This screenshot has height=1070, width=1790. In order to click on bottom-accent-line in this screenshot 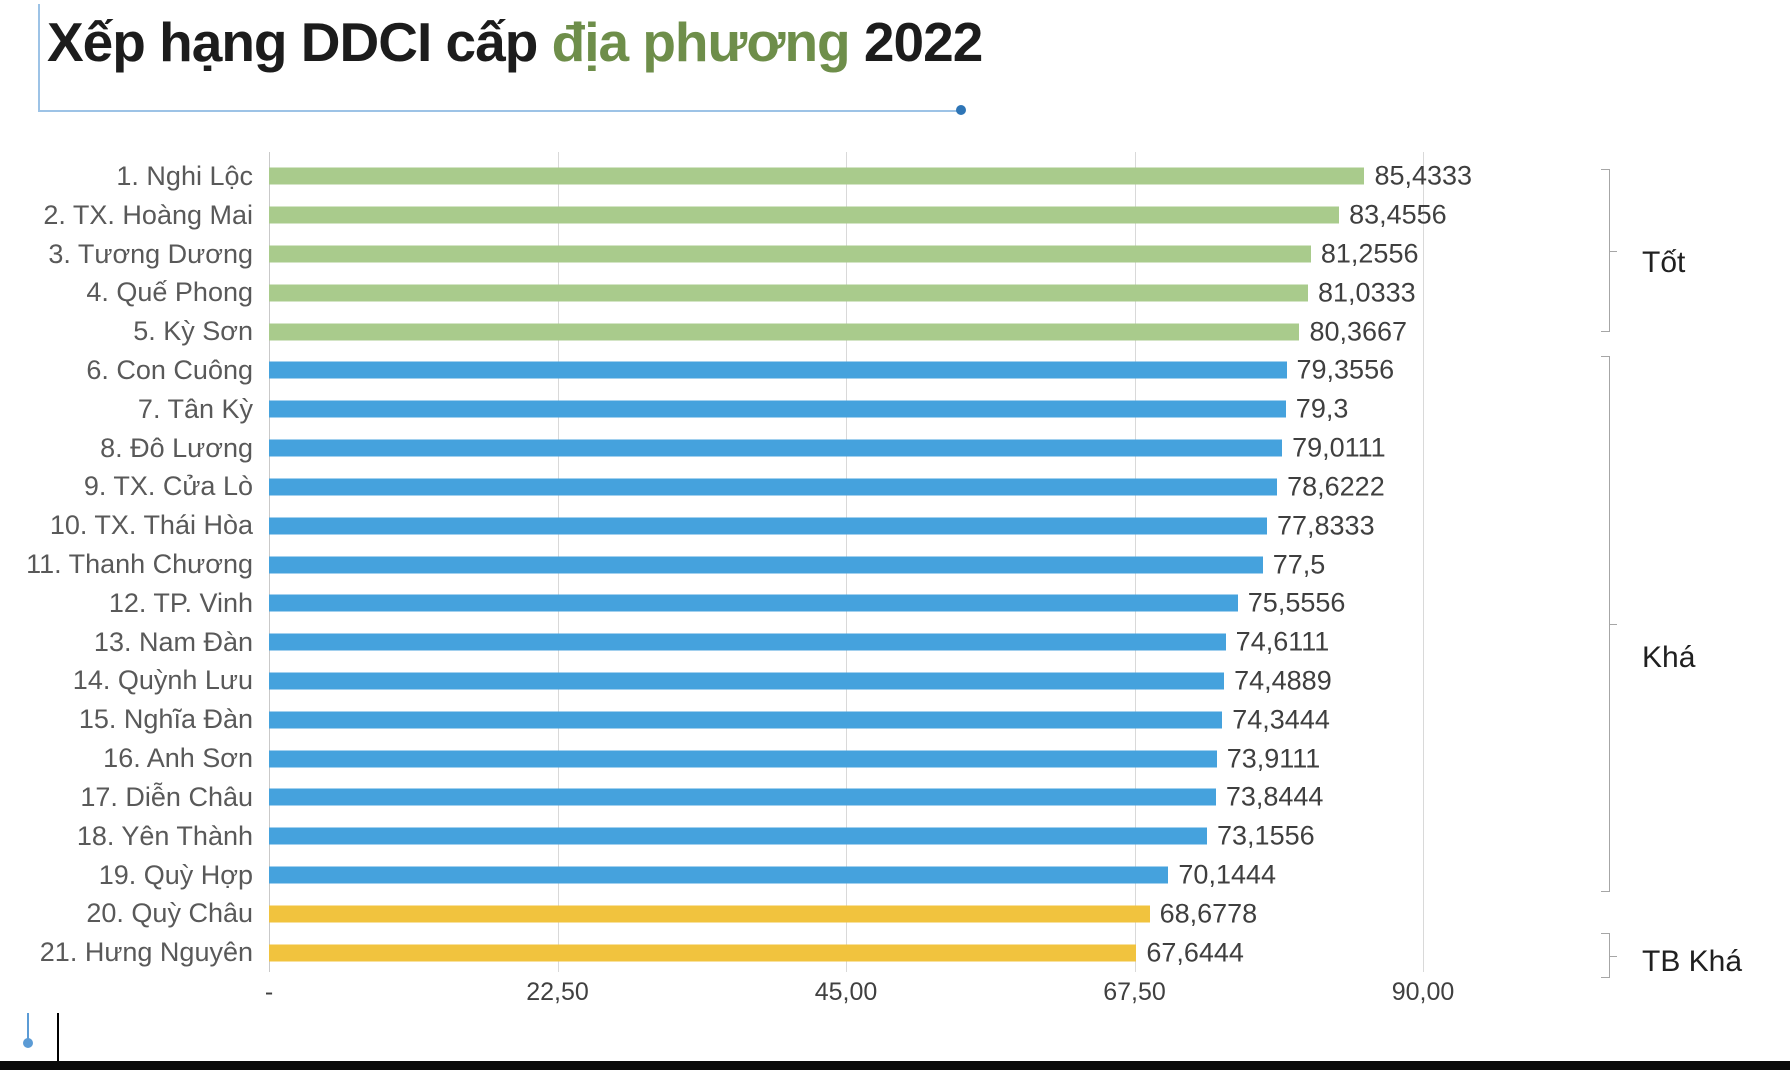, I will do `click(28, 1027)`.